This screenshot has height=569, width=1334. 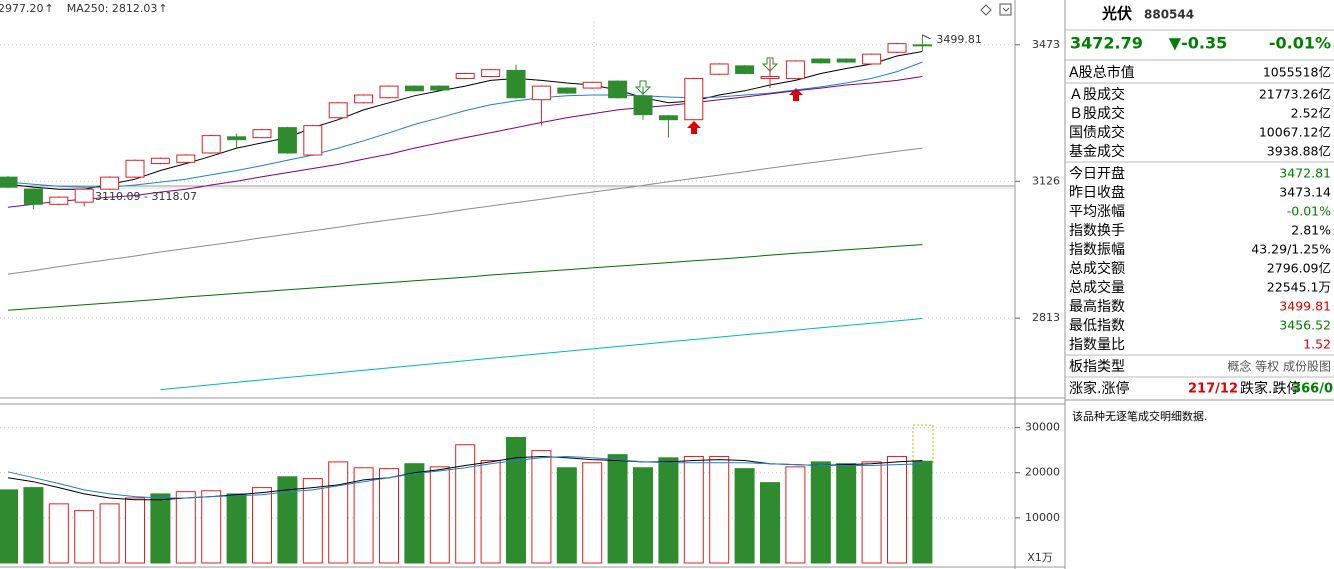 I want to click on info-value: 概念 等权 成份股图, so click(x=1279, y=366).